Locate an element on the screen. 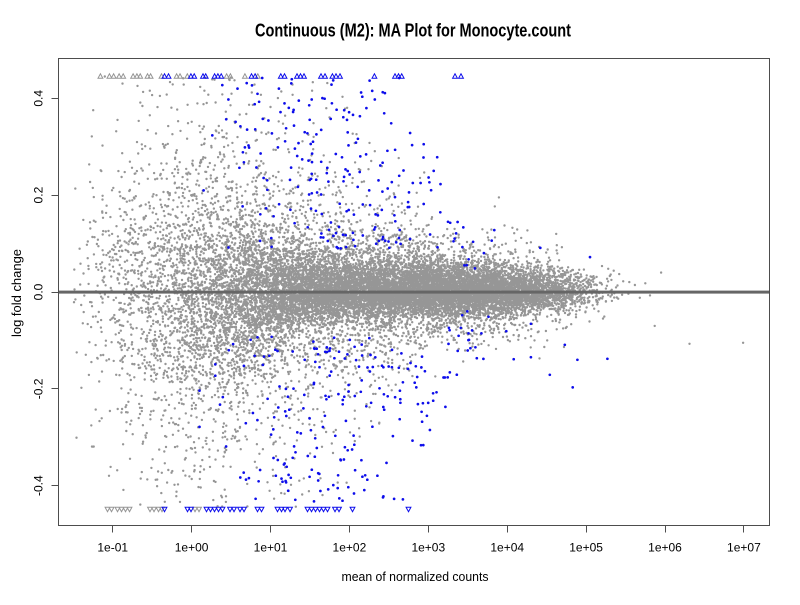 Image resolution: width=800 pixels, height=605 pixels. svg-text: 1e+03 is located at coordinates (428, 547).